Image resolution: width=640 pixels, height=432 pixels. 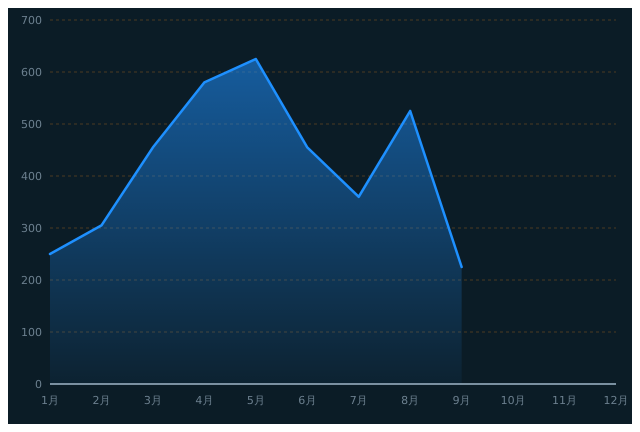 I want to click on y-tick-label: 500, so click(x=31, y=124).